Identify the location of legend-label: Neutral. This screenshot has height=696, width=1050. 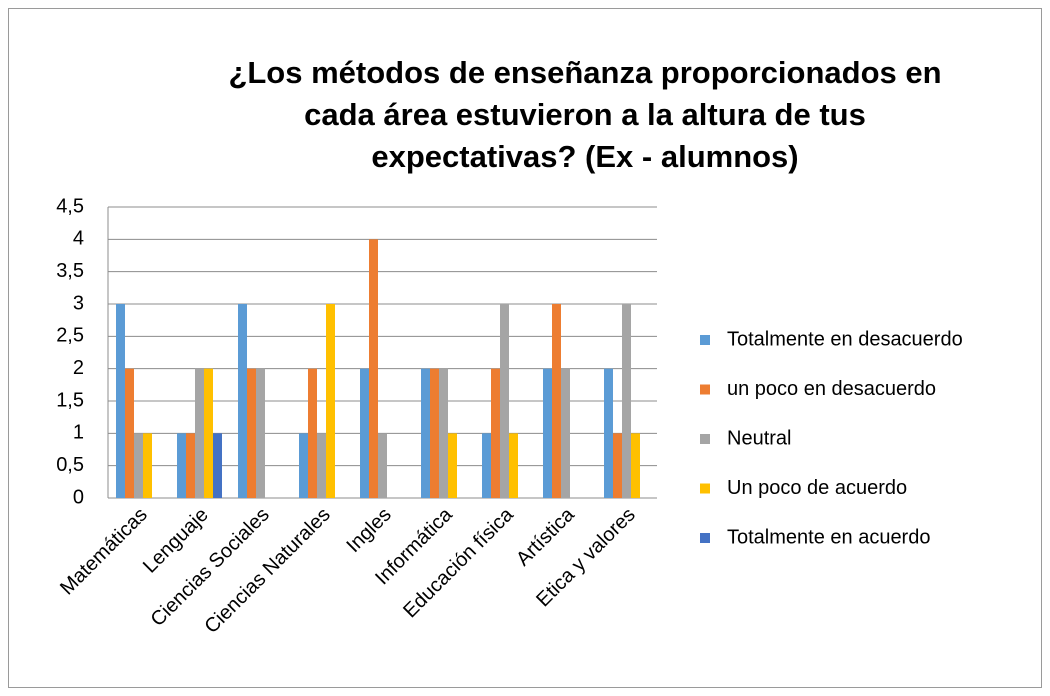
(759, 438).